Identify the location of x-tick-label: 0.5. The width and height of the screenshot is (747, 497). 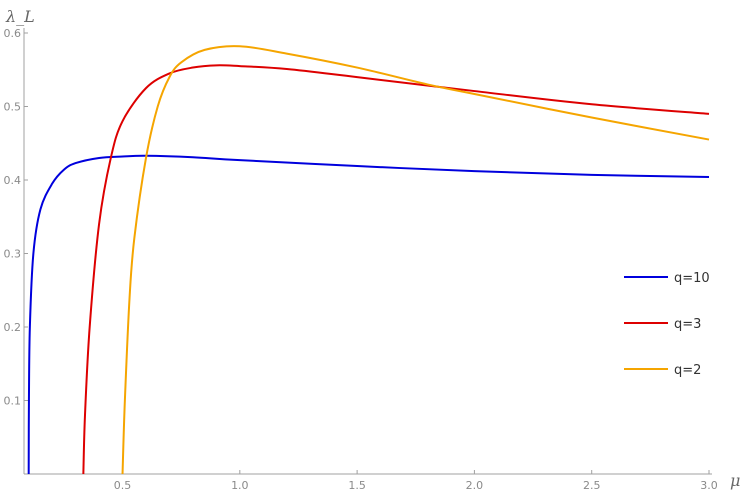
(123, 485).